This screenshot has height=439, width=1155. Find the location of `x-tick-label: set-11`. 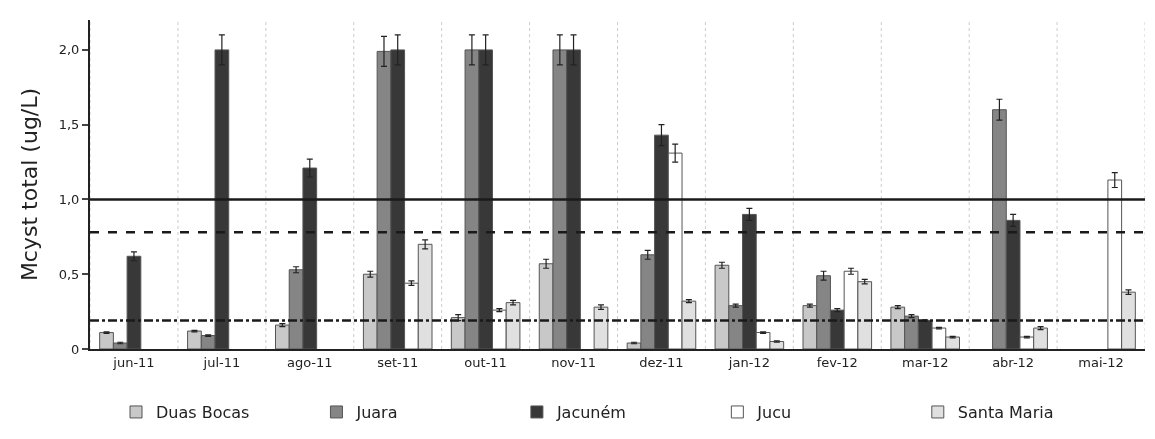

x-tick-label: set-11 is located at coordinates (398, 362).